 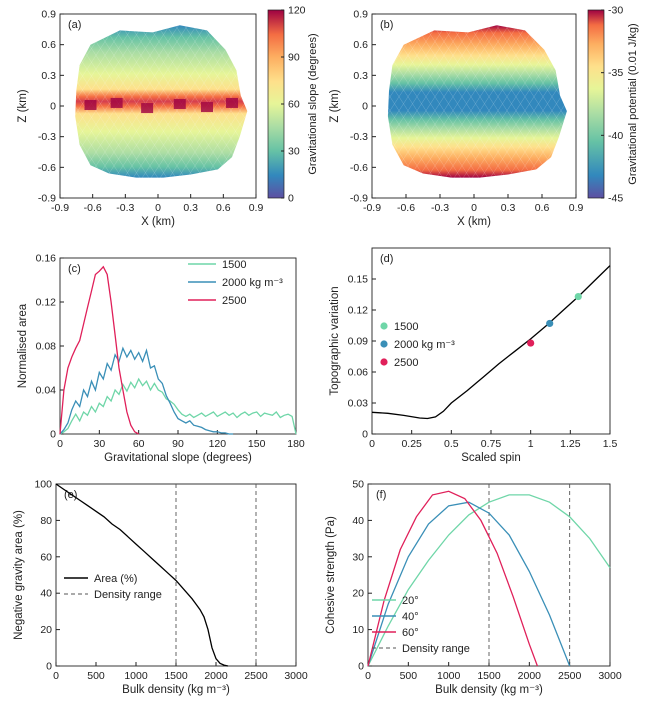 I want to click on x-tick-label: 0.5, so click(x=451, y=444).